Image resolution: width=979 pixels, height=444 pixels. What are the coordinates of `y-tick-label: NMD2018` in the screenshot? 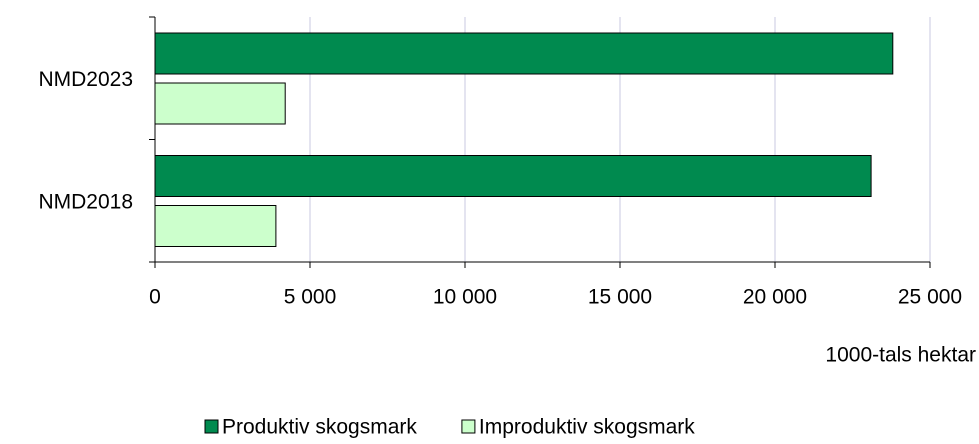 It's located at (85, 201).